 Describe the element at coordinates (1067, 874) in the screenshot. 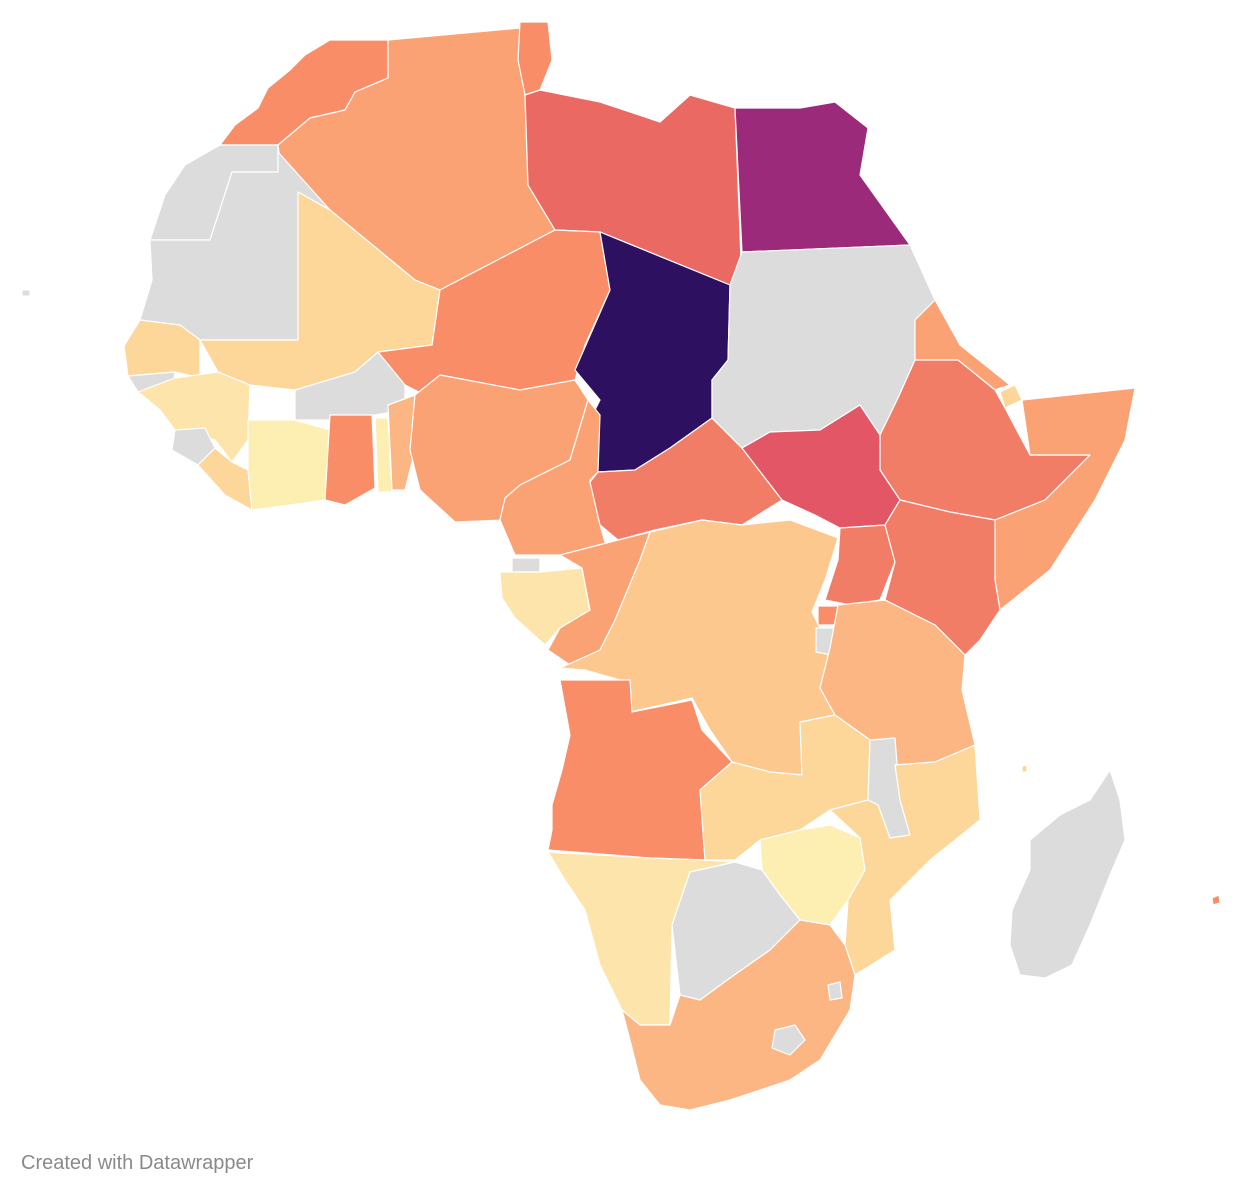

I see `country-madagascar` at that location.